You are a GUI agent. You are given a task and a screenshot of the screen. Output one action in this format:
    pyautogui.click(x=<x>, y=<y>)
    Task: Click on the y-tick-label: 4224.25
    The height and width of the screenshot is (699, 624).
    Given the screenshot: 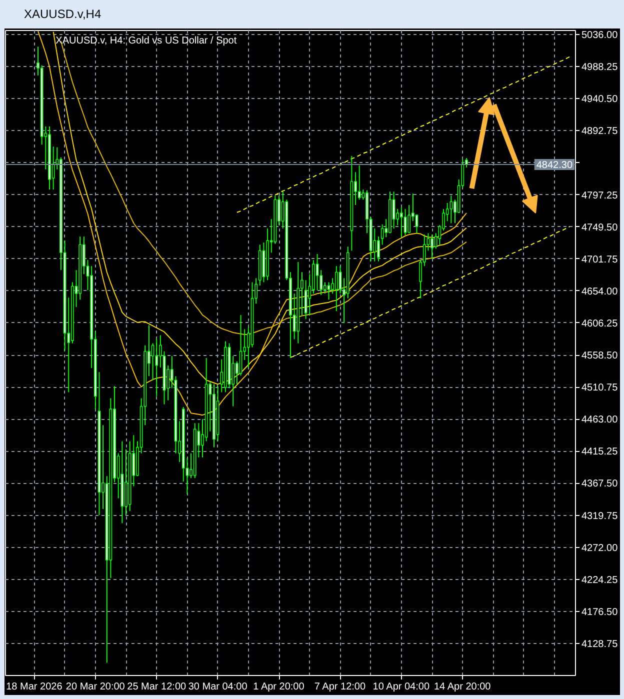 What is the action you would take?
    pyautogui.click(x=600, y=580)
    